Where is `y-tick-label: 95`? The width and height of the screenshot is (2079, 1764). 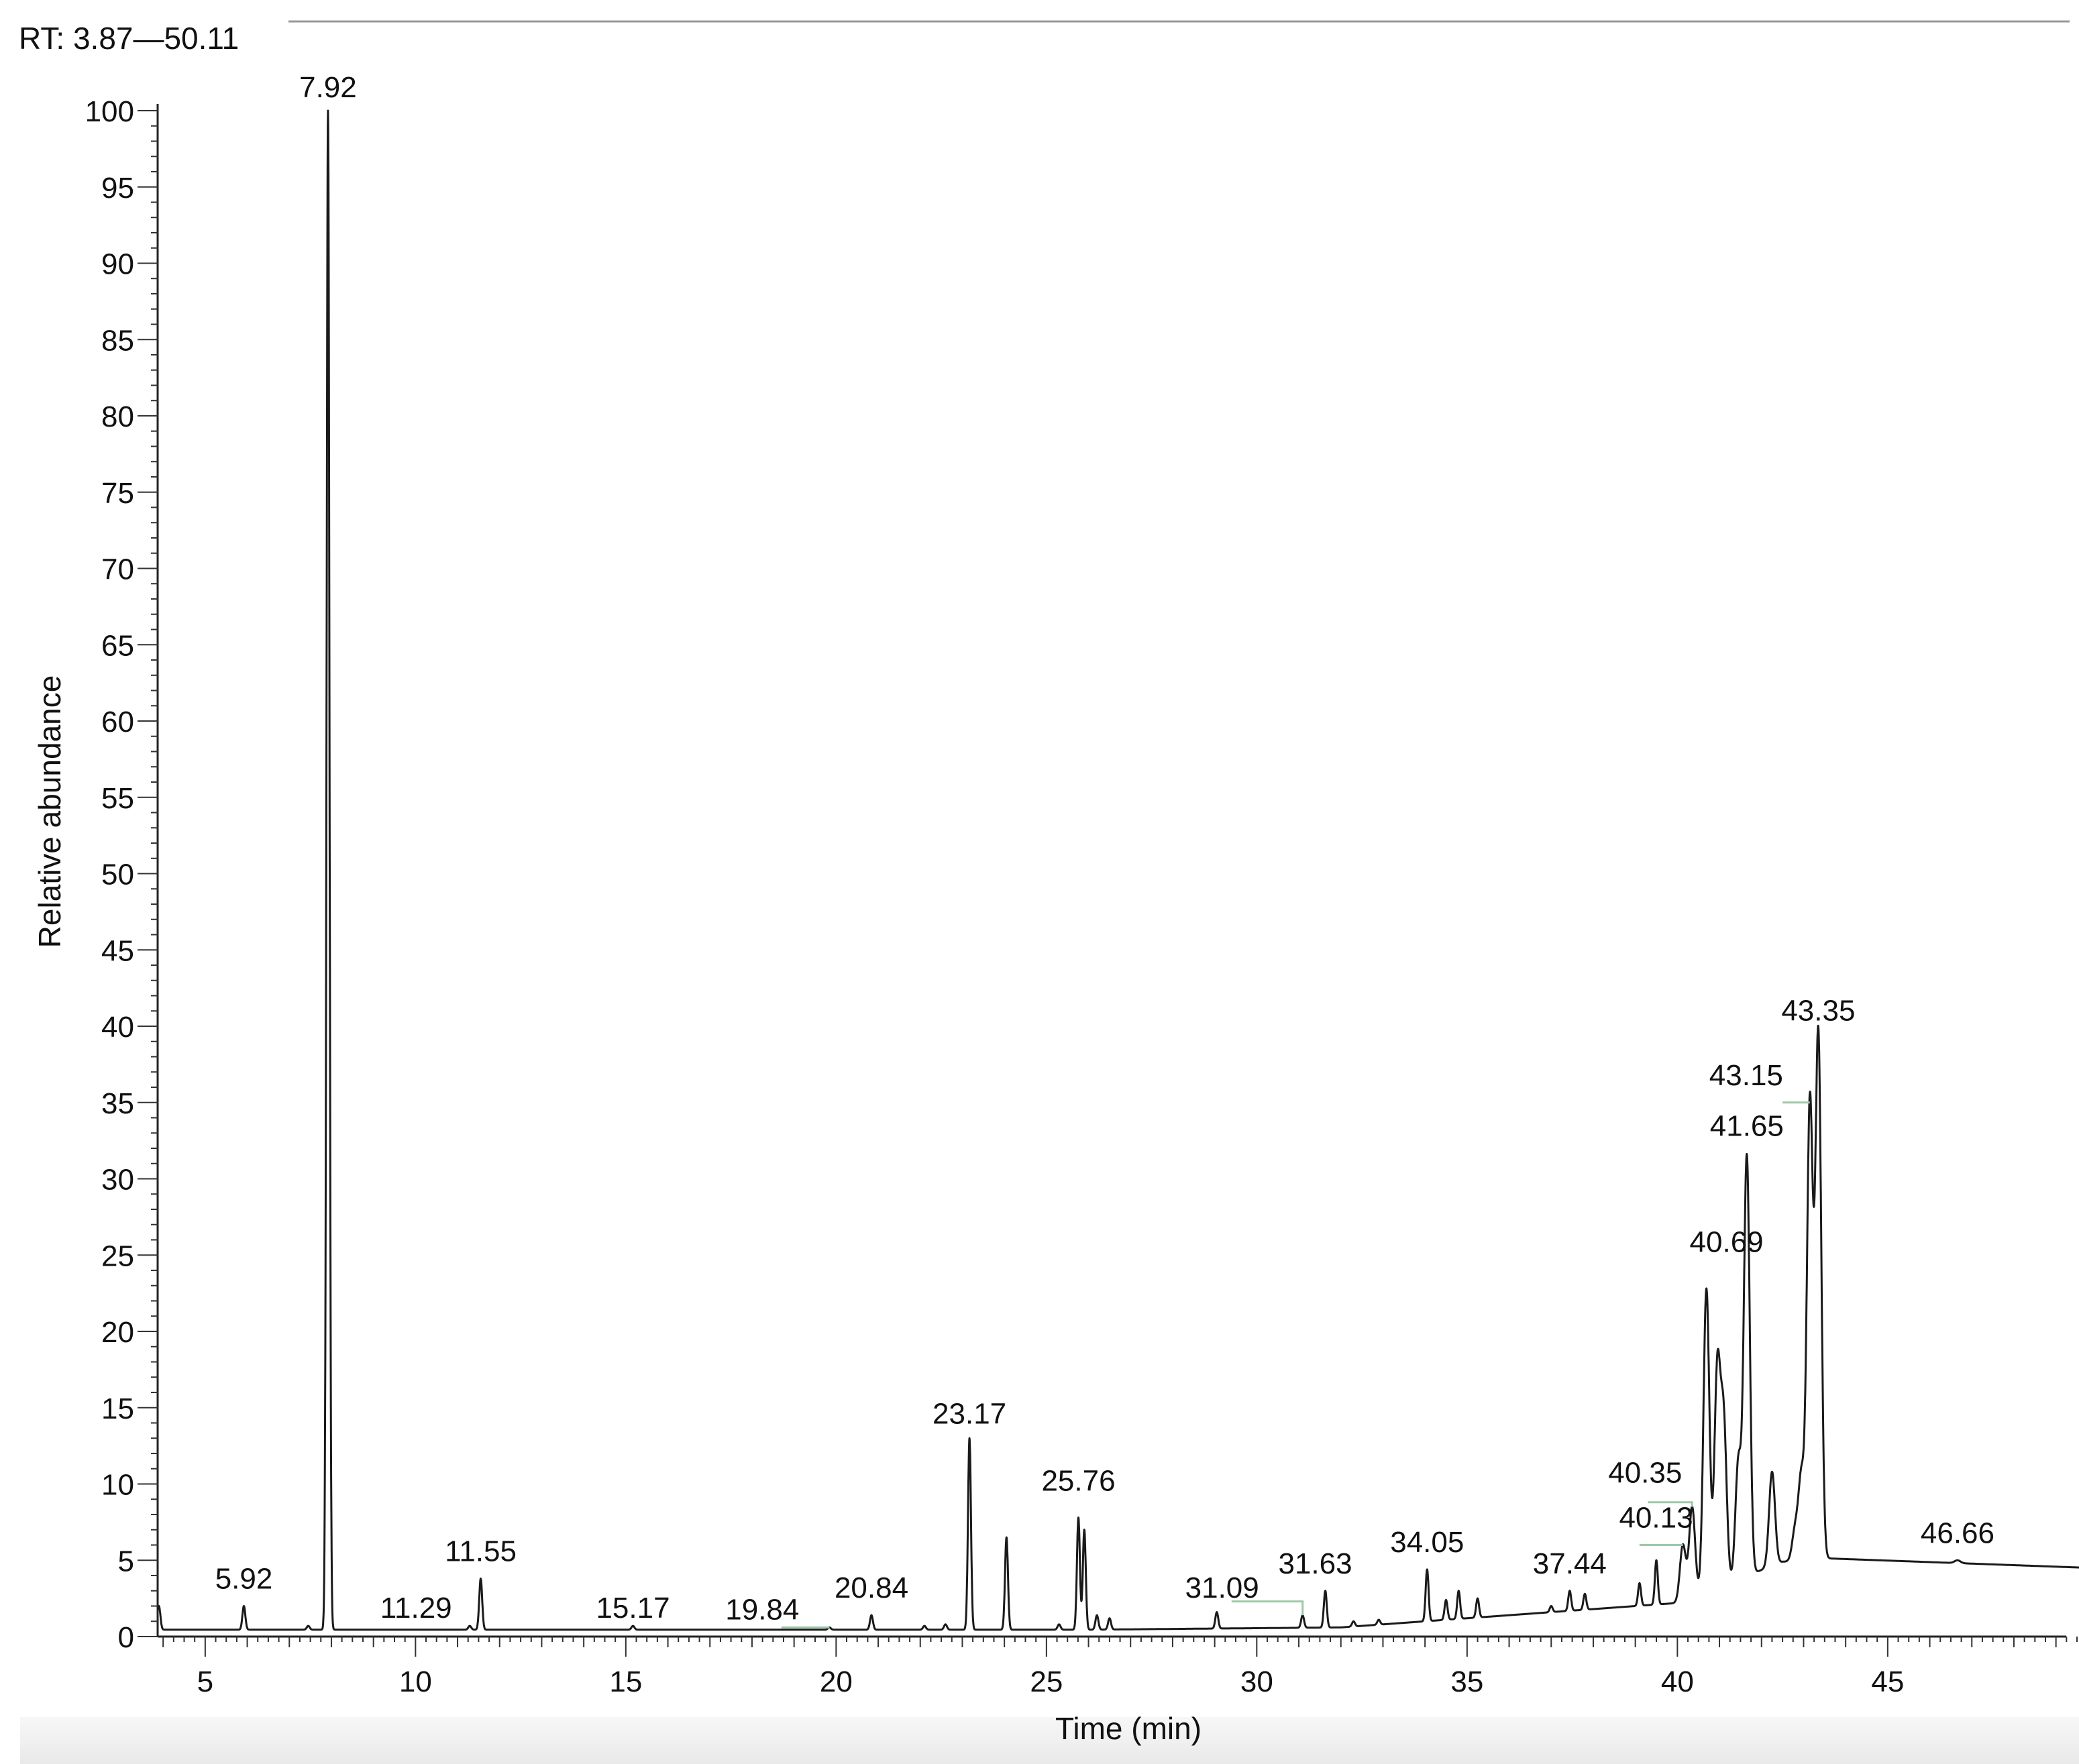
y-tick-label: 95 is located at coordinates (117, 188).